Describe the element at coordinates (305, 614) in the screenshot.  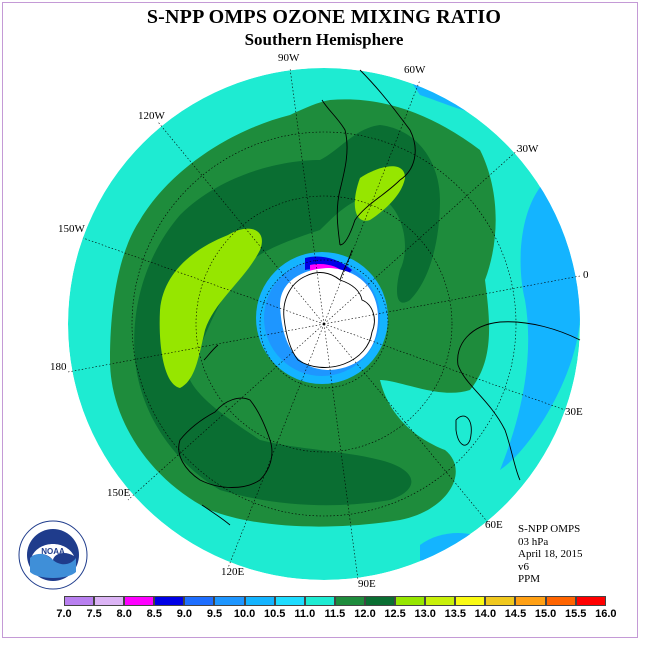
I see `colorbar-label: 11.0` at that location.